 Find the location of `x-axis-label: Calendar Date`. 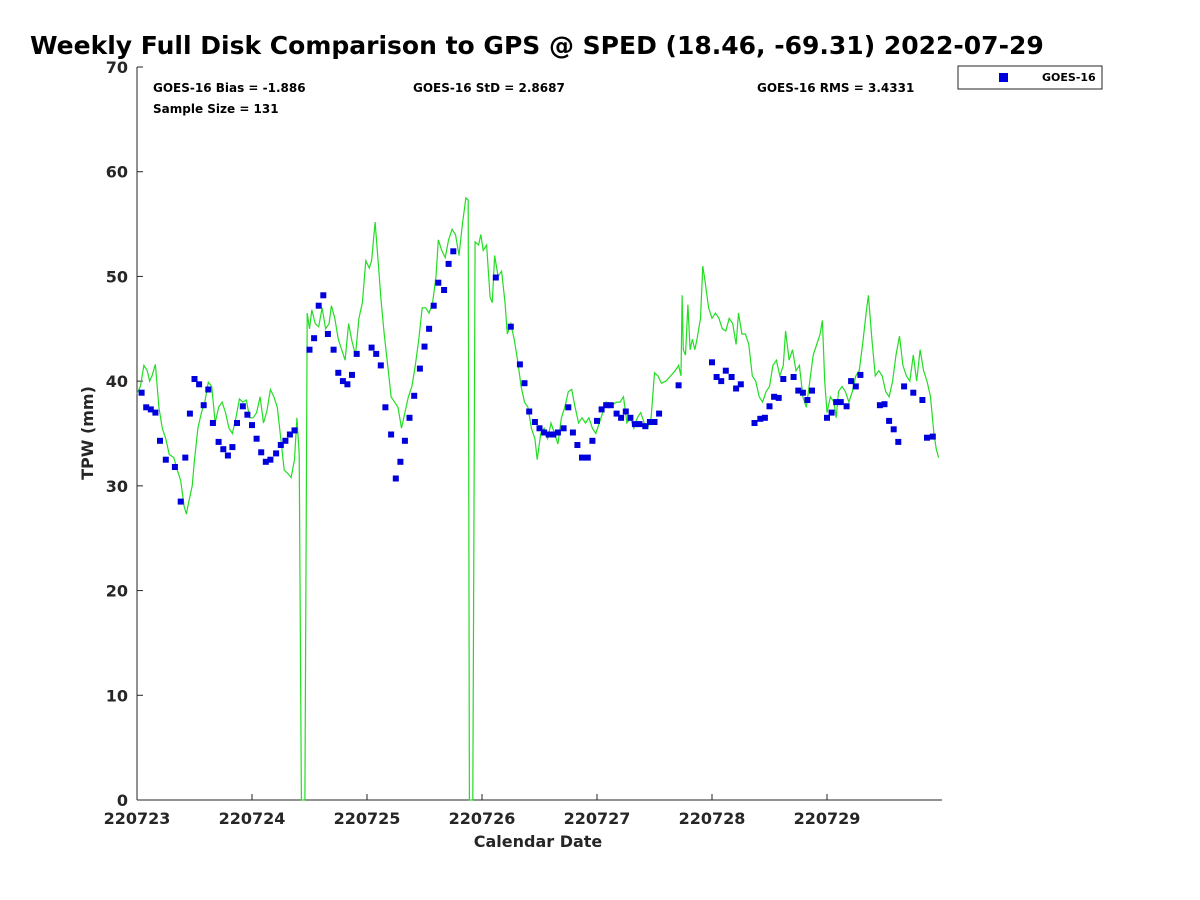

x-axis-label: Calendar Date is located at coordinates (538, 841).